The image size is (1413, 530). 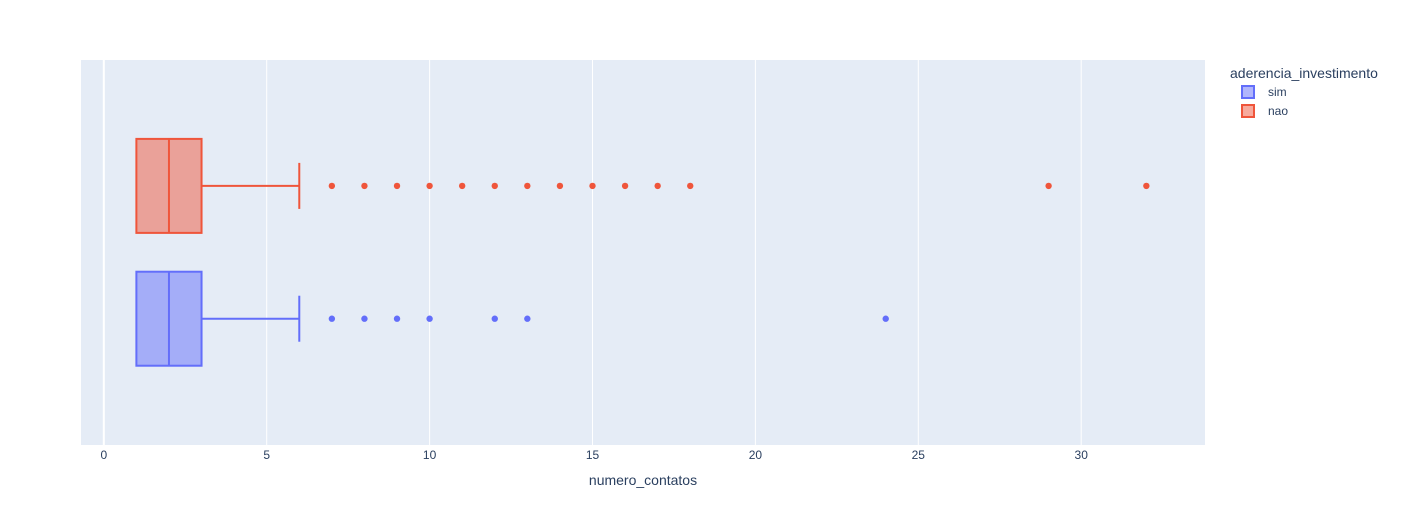 I want to click on x-tick-label-10: 10, so click(x=430, y=455).